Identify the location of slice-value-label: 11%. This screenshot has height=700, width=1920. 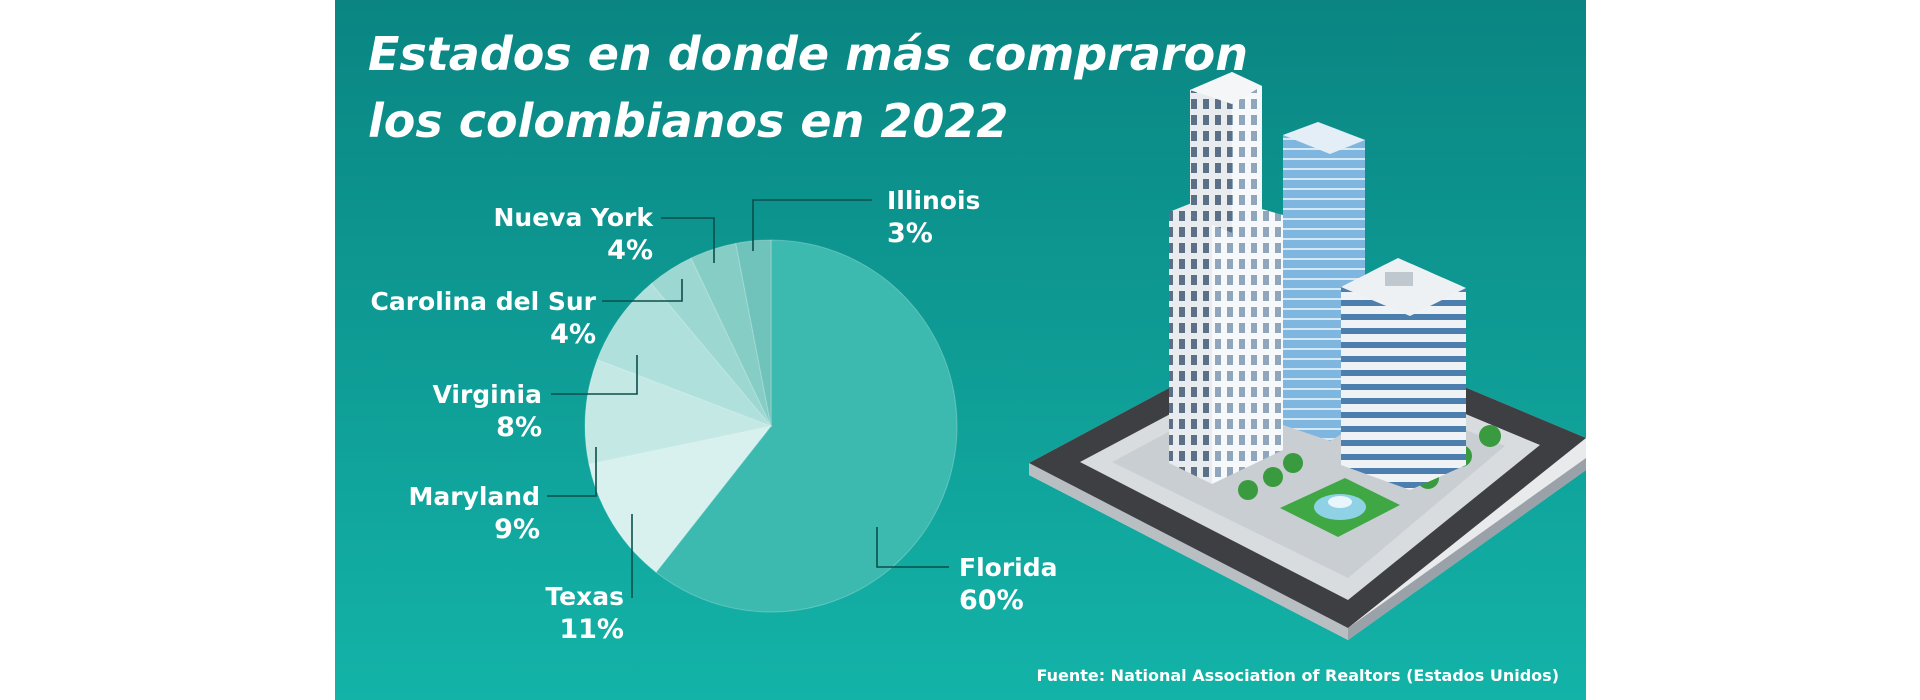
(591, 629).